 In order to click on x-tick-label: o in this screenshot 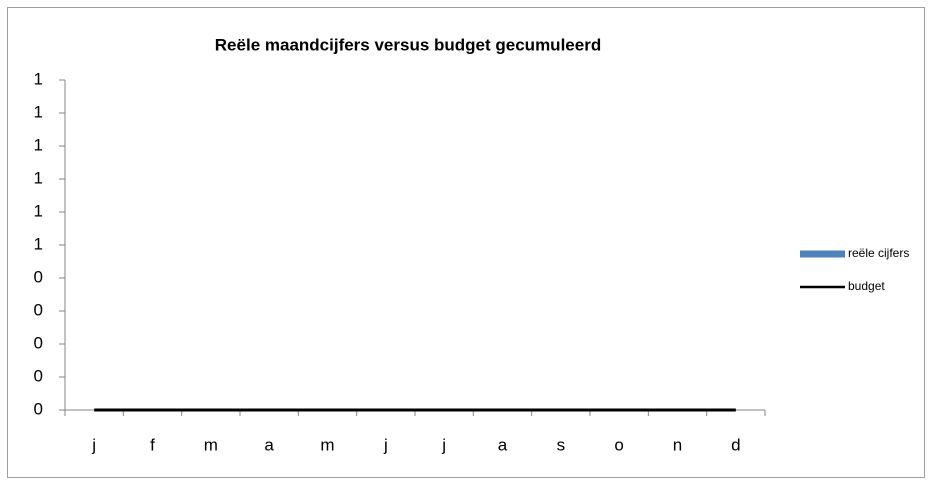, I will do `click(618, 444)`.